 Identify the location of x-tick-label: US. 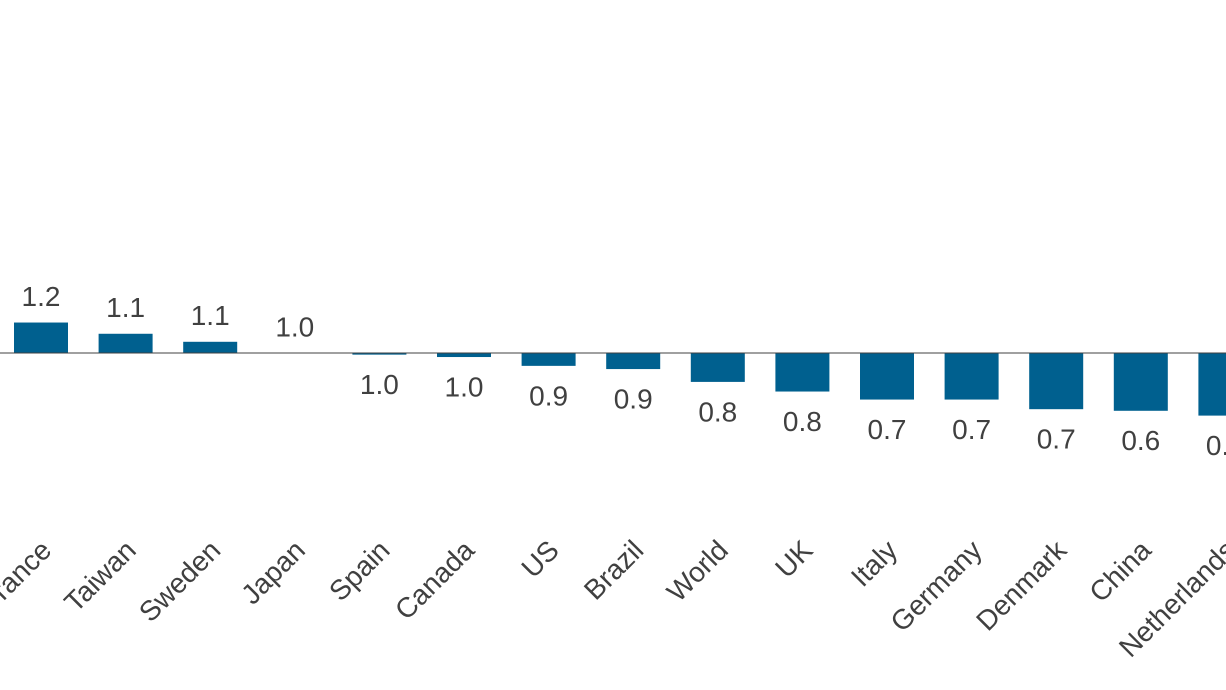
(539, 558).